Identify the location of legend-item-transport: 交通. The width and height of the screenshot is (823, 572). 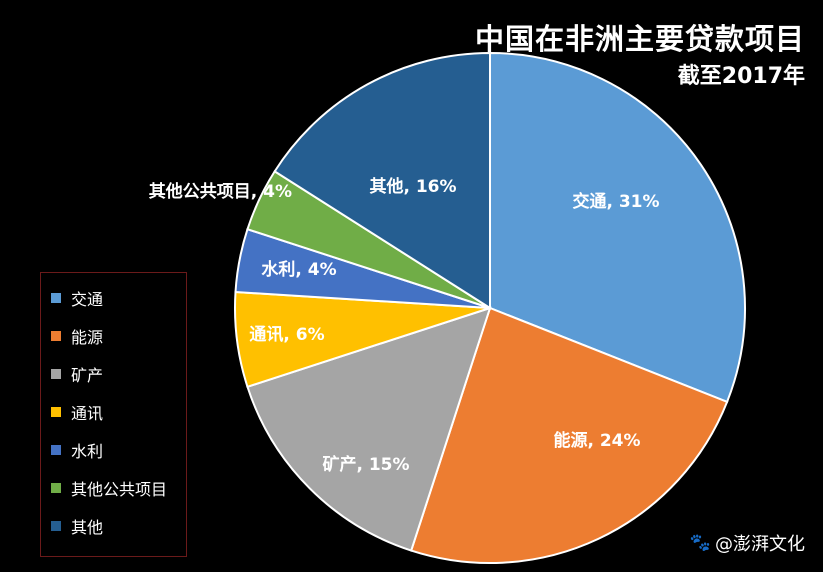
(77, 298).